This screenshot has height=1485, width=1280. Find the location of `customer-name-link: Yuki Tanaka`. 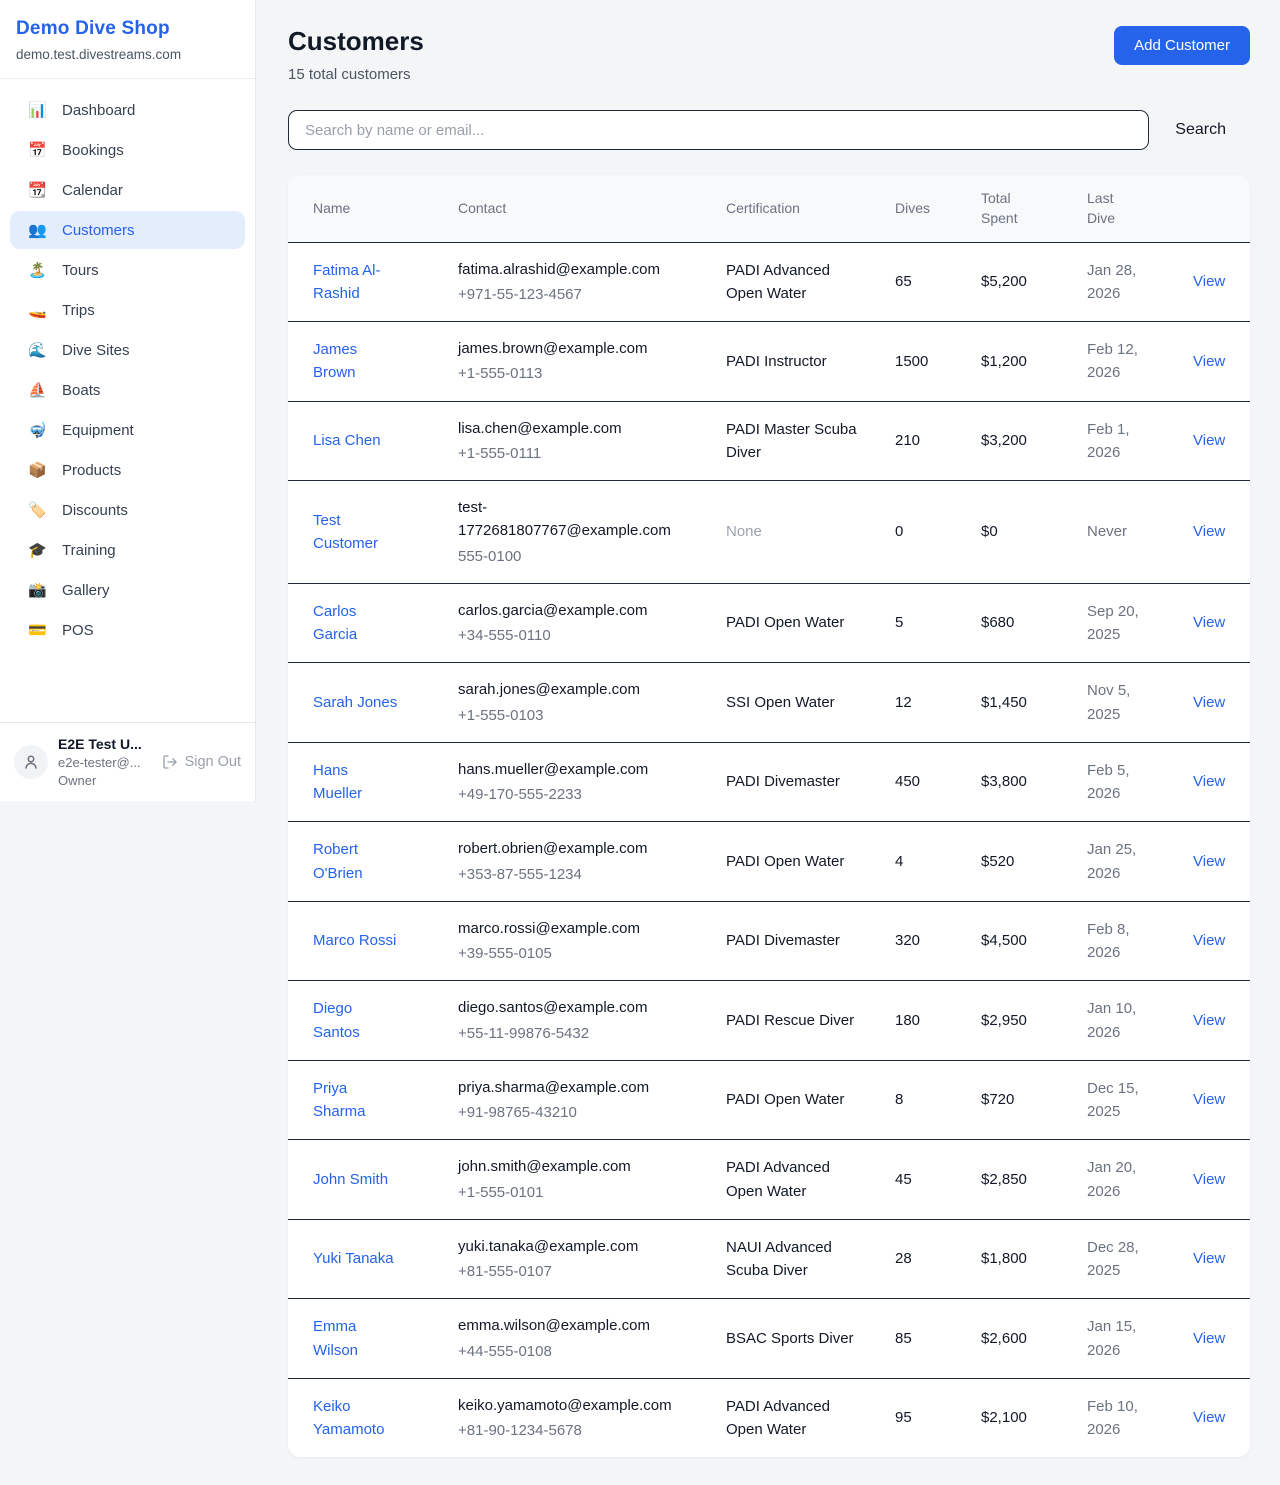

customer-name-link: Yuki Tanaka is located at coordinates (353, 1259).